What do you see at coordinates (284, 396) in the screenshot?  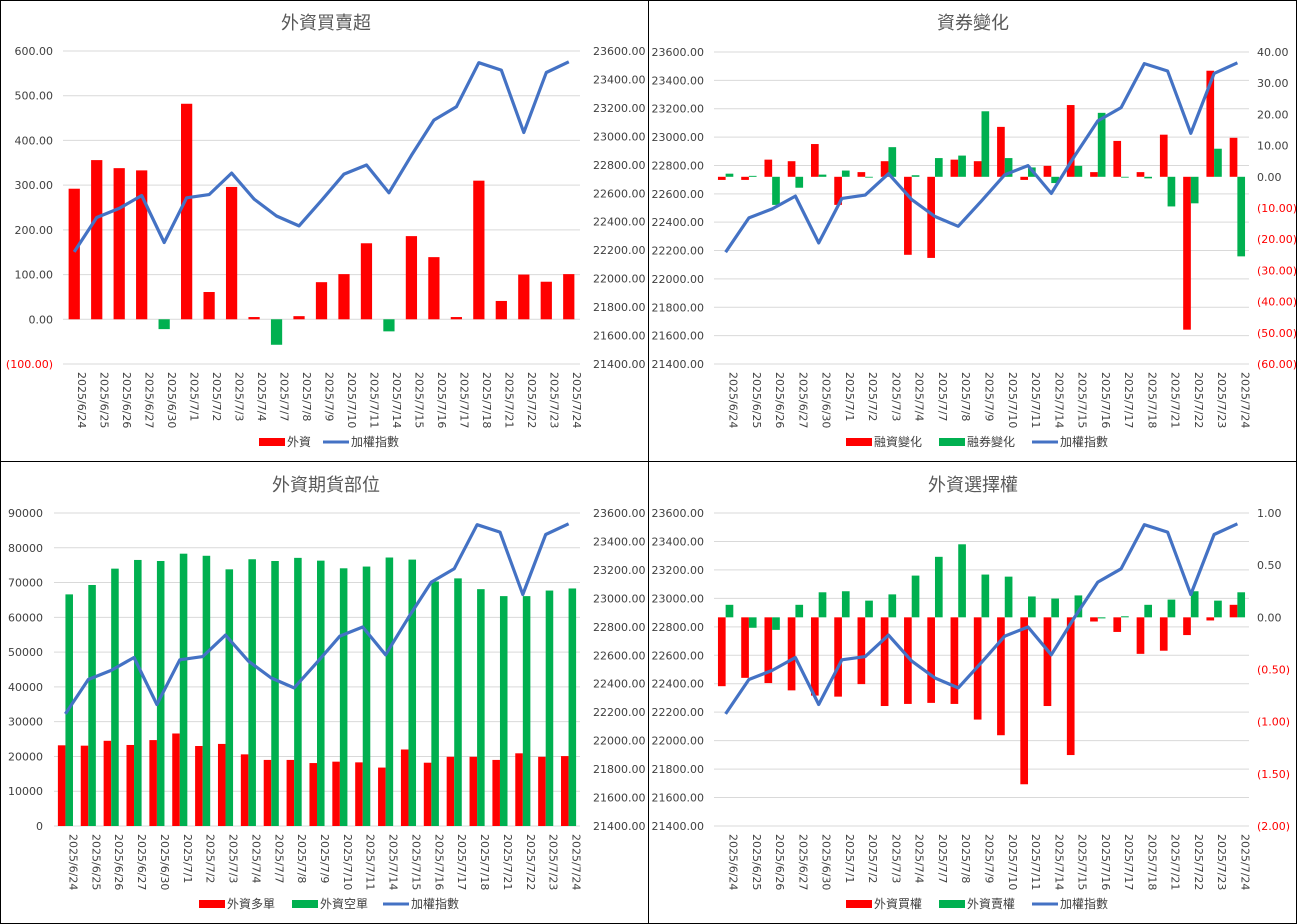 I see `x-tick-label: 2025/7/7` at bounding box center [284, 396].